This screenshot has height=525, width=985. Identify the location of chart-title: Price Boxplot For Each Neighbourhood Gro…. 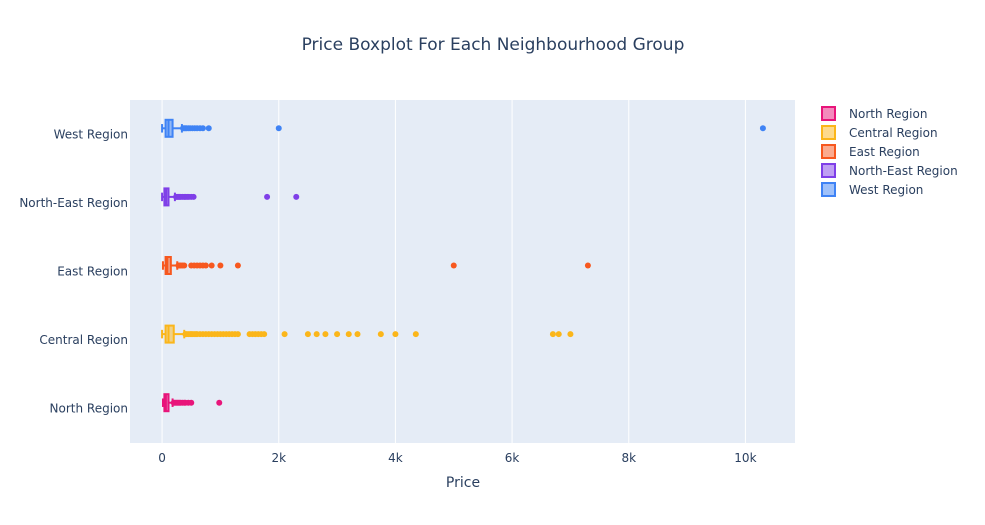
(493, 45).